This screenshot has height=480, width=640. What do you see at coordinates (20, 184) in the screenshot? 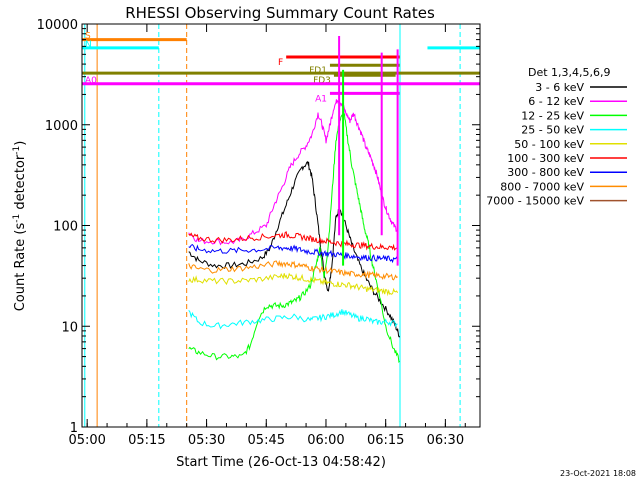
I see `y-axis-label-mid: detector` at bounding box center [20, 184].